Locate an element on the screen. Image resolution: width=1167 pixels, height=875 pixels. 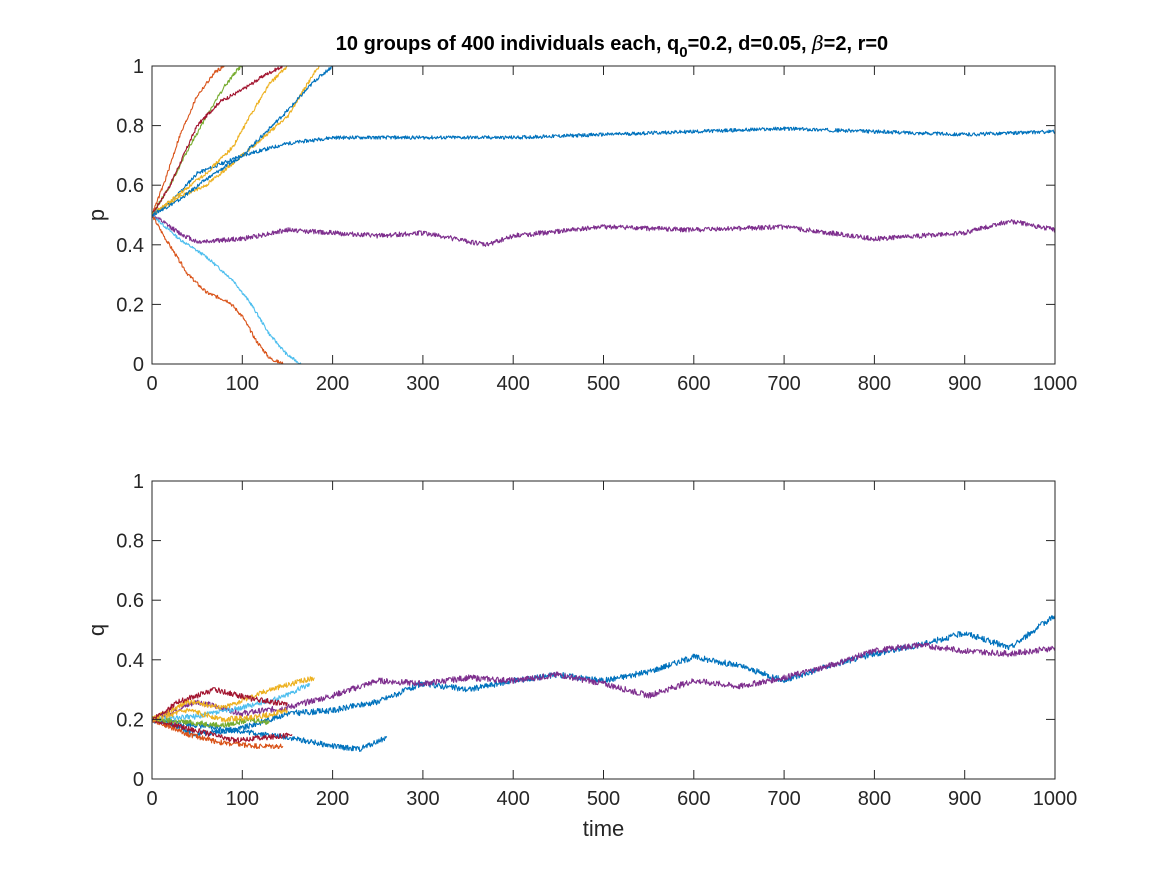
y-axis-label: p is located at coordinates (96, 215).